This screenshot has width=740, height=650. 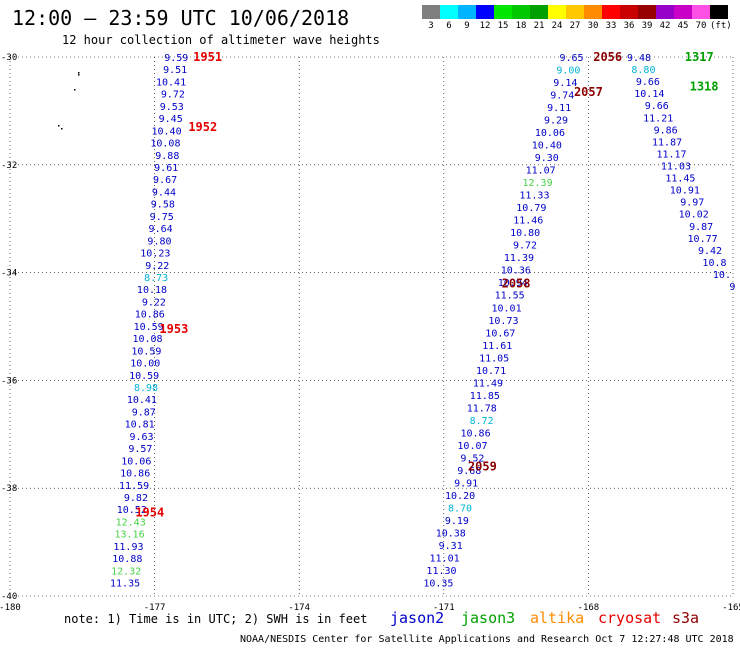 I want to click on wave-height-value: 9.74, so click(x=562, y=96).